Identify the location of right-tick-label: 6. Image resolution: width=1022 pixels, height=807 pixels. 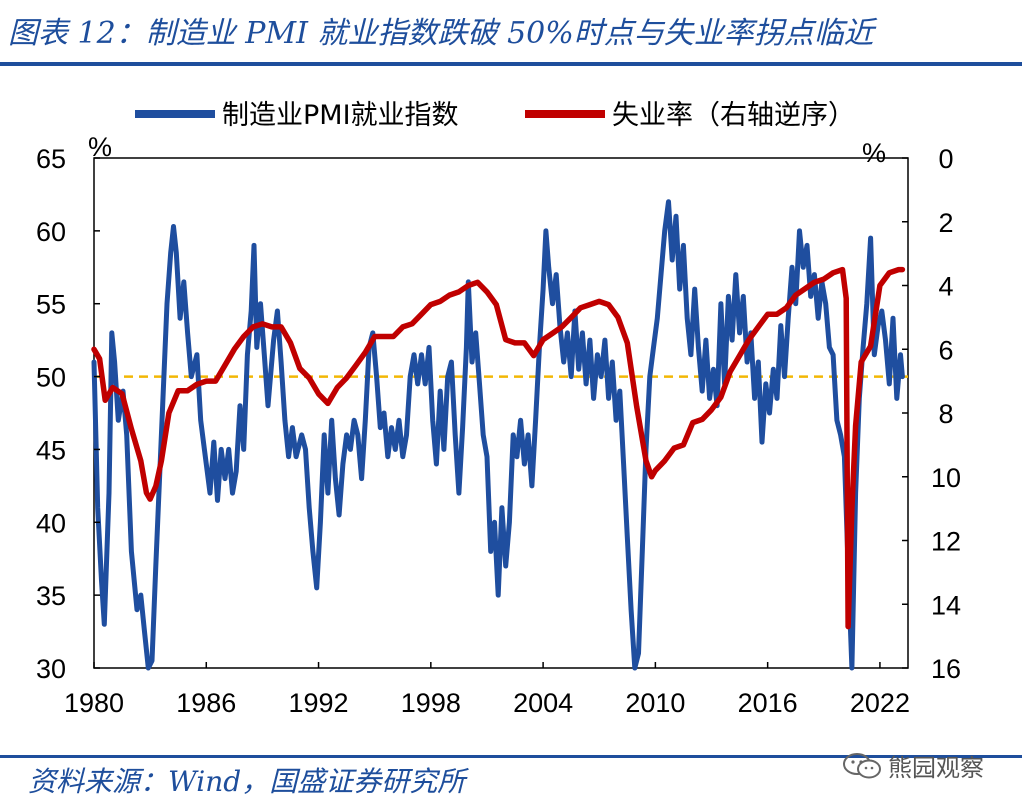
(945, 350).